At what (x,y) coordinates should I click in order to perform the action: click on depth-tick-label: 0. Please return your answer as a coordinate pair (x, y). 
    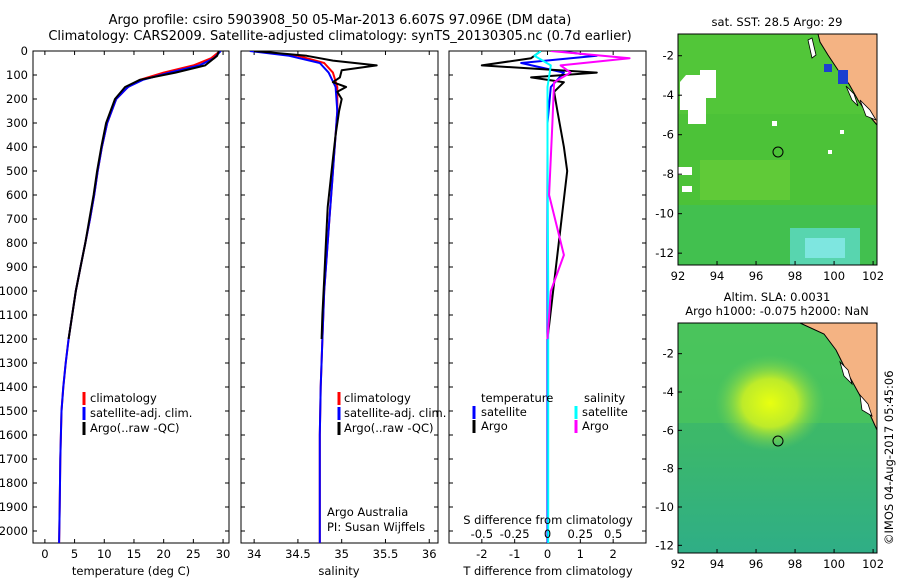
    Looking at the image, I should click on (24, 51).